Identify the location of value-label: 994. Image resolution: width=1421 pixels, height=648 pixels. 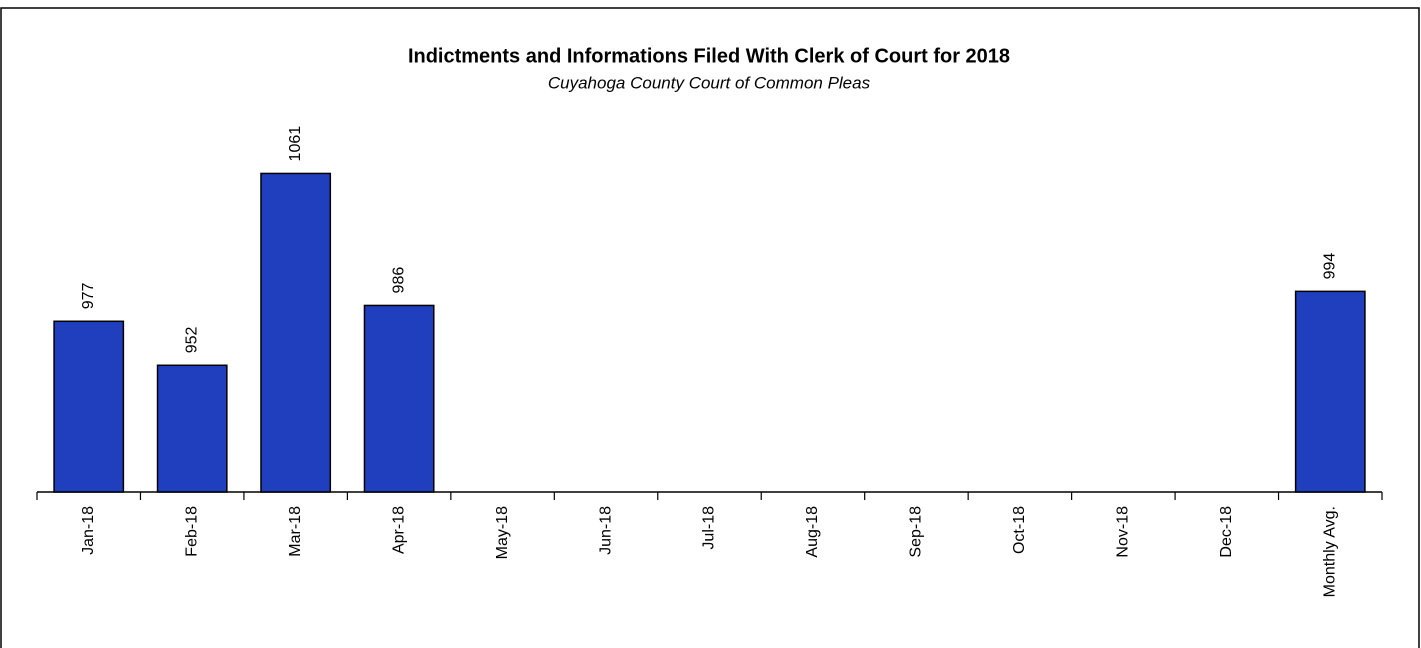
(1329, 266).